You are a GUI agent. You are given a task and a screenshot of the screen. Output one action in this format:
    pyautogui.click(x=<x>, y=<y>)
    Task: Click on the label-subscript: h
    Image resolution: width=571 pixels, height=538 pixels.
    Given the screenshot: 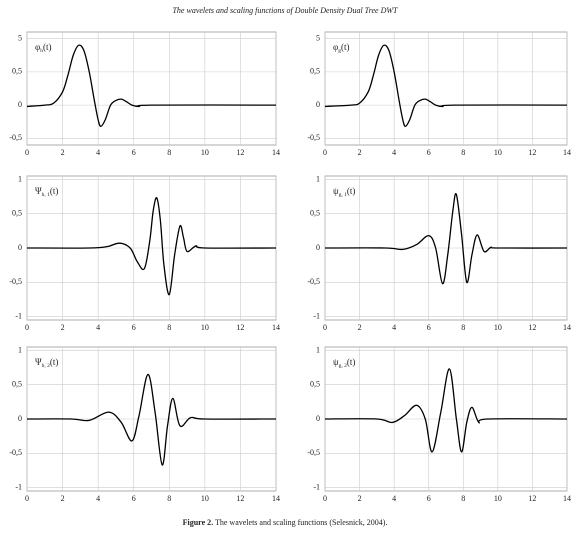 What is the action you would take?
    pyautogui.click(x=41, y=51)
    